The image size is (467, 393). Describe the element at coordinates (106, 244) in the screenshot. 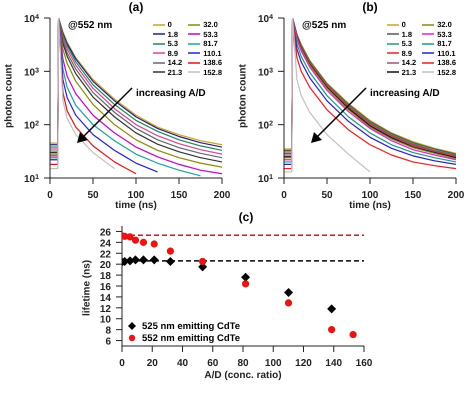

I see `y-tick-label: 24` at that location.